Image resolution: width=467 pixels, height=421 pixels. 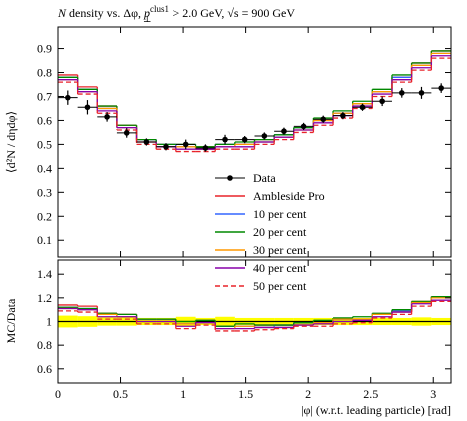 I want to click on x-tick-label: 0.5, so click(x=120, y=394).